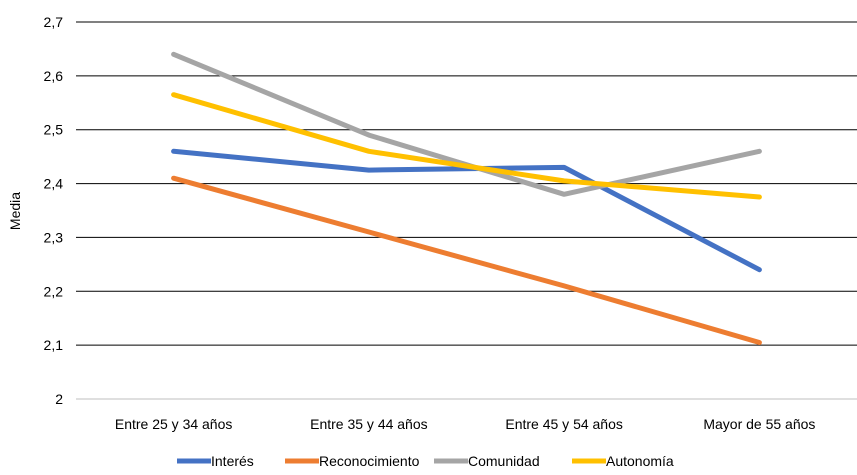  I want to click on legend-label: Comunidad, so click(504, 461).